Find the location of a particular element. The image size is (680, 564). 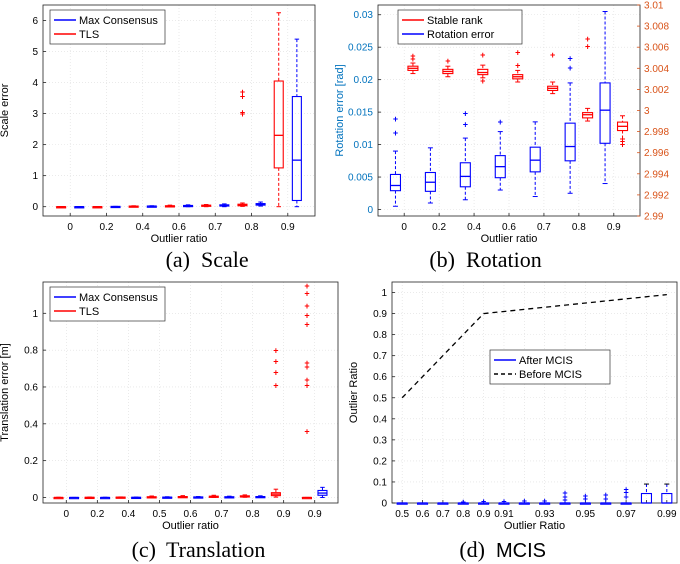

y-tick-label: 0.9 is located at coordinates (380, 314).